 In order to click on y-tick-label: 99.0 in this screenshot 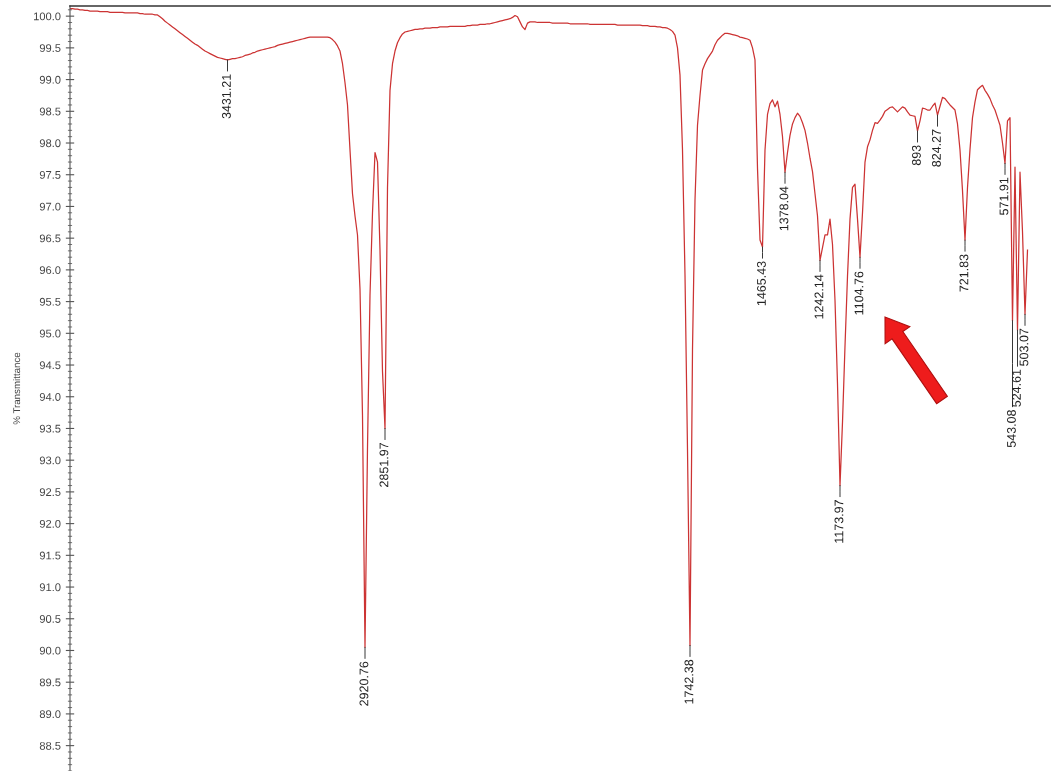, I will do `click(50, 79)`.